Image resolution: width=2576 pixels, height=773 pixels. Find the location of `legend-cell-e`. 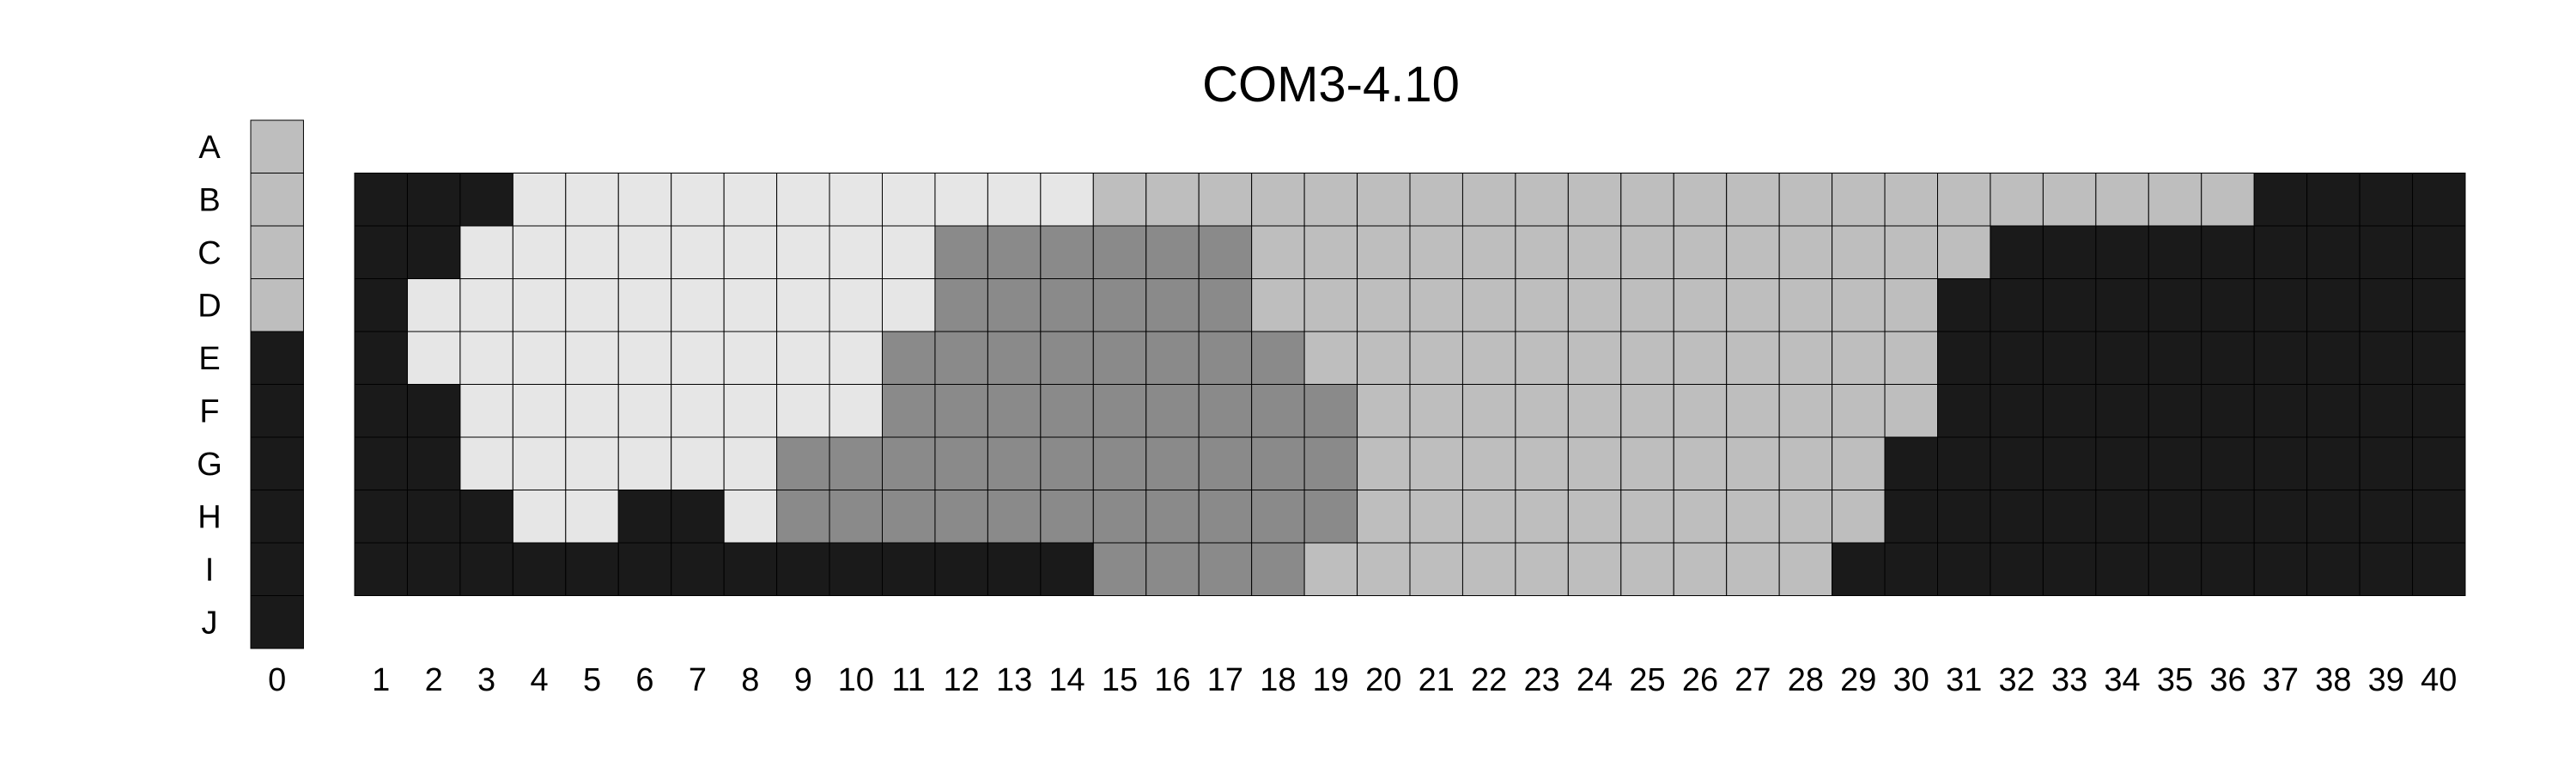

legend-cell-e is located at coordinates (277, 358).